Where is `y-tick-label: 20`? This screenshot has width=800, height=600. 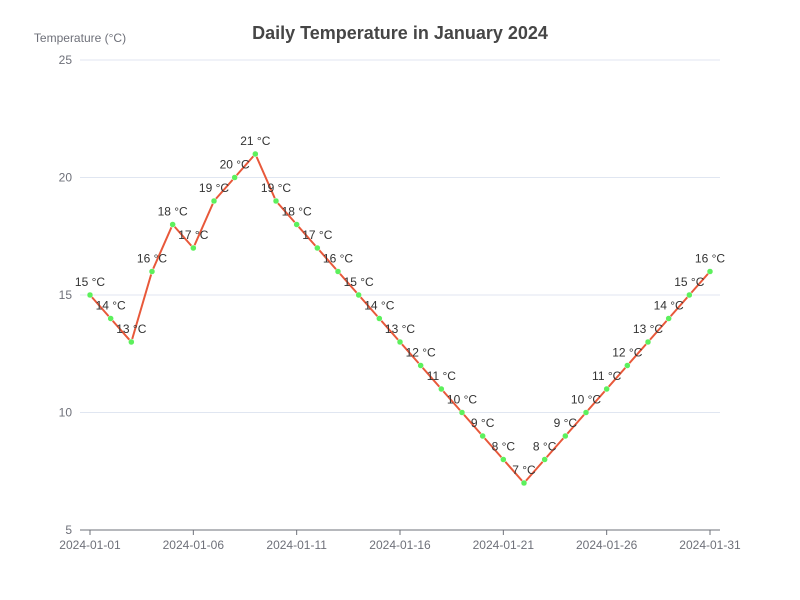 y-tick-label: 20 is located at coordinates (66, 178).